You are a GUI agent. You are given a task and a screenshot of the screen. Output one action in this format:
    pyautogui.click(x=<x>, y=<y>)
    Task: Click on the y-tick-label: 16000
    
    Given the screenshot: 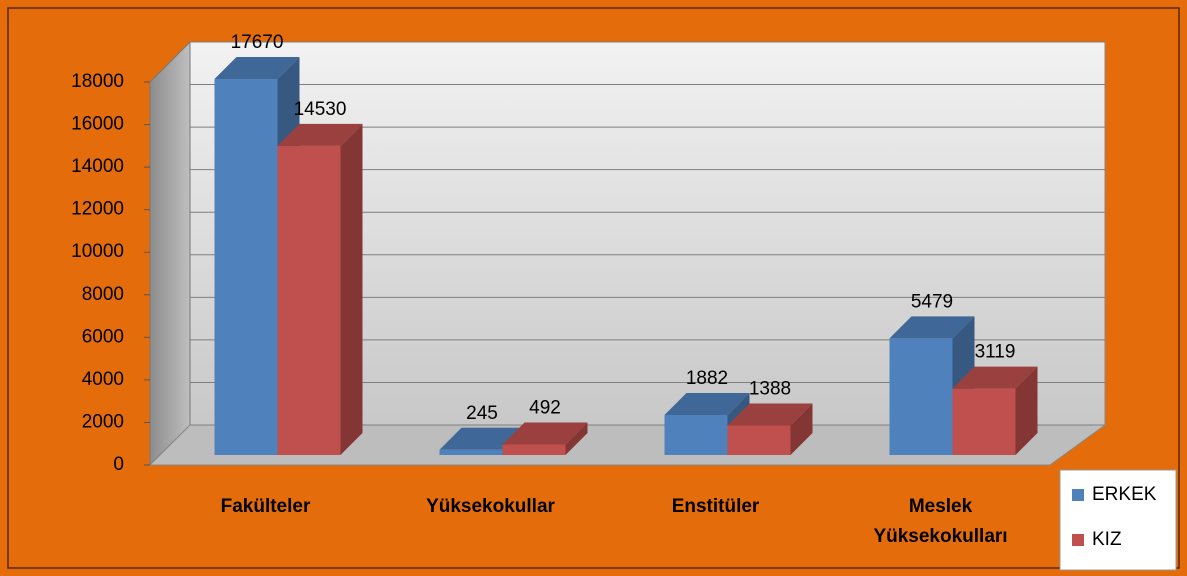 What is the action you would take?
    pyautogui.click(x=97, y=124)
    